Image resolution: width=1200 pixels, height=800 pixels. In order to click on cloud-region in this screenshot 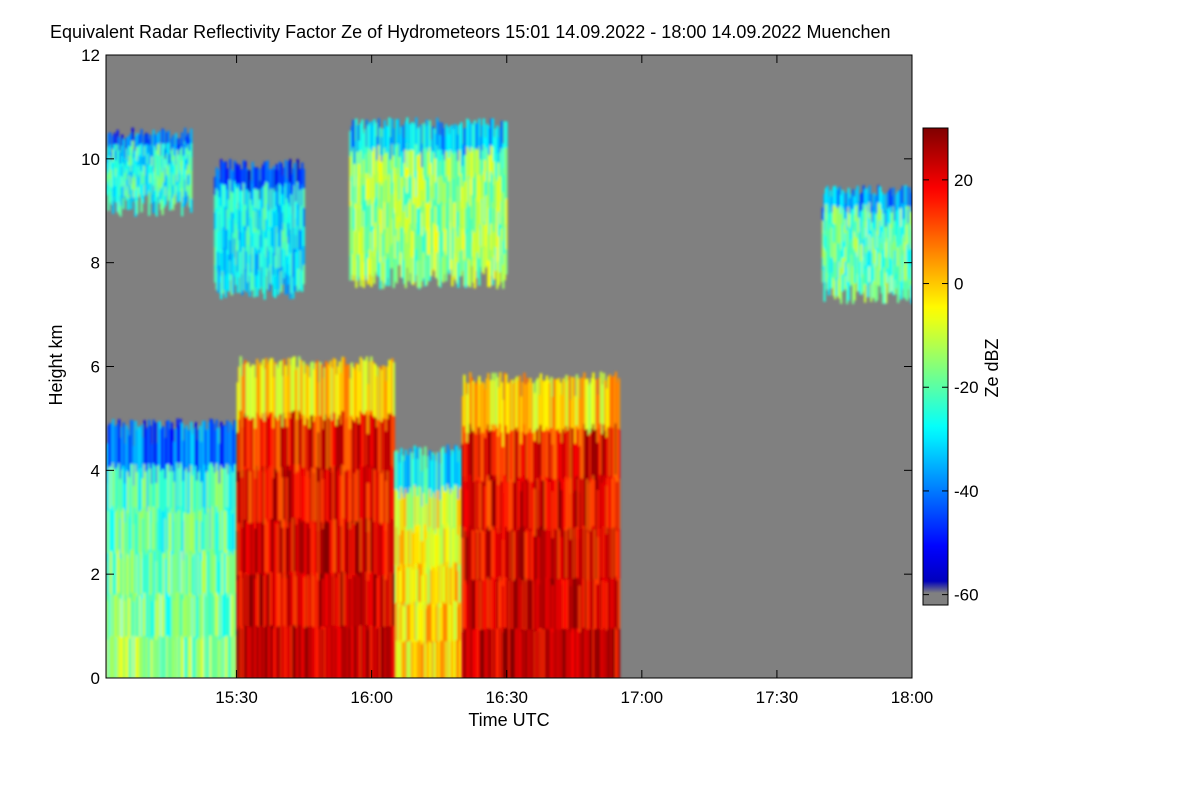, I will do `click(149, 172)`.